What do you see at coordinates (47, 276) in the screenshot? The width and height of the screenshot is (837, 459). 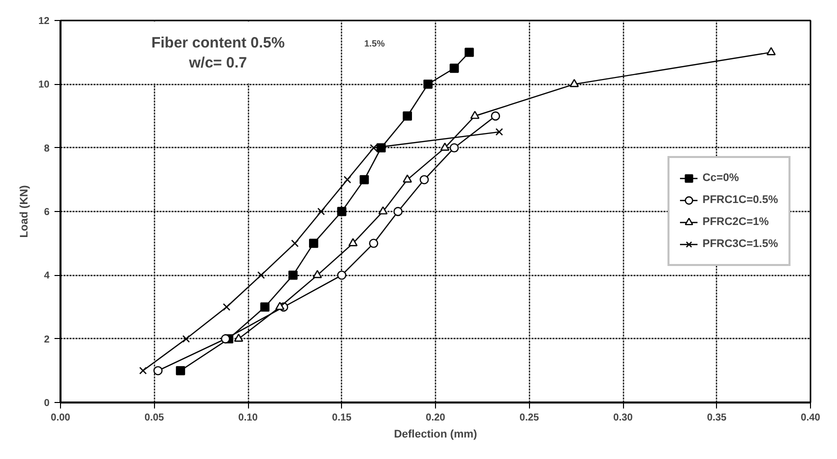 I see `y-tick-label: 4` at bounding box center [47, 276].